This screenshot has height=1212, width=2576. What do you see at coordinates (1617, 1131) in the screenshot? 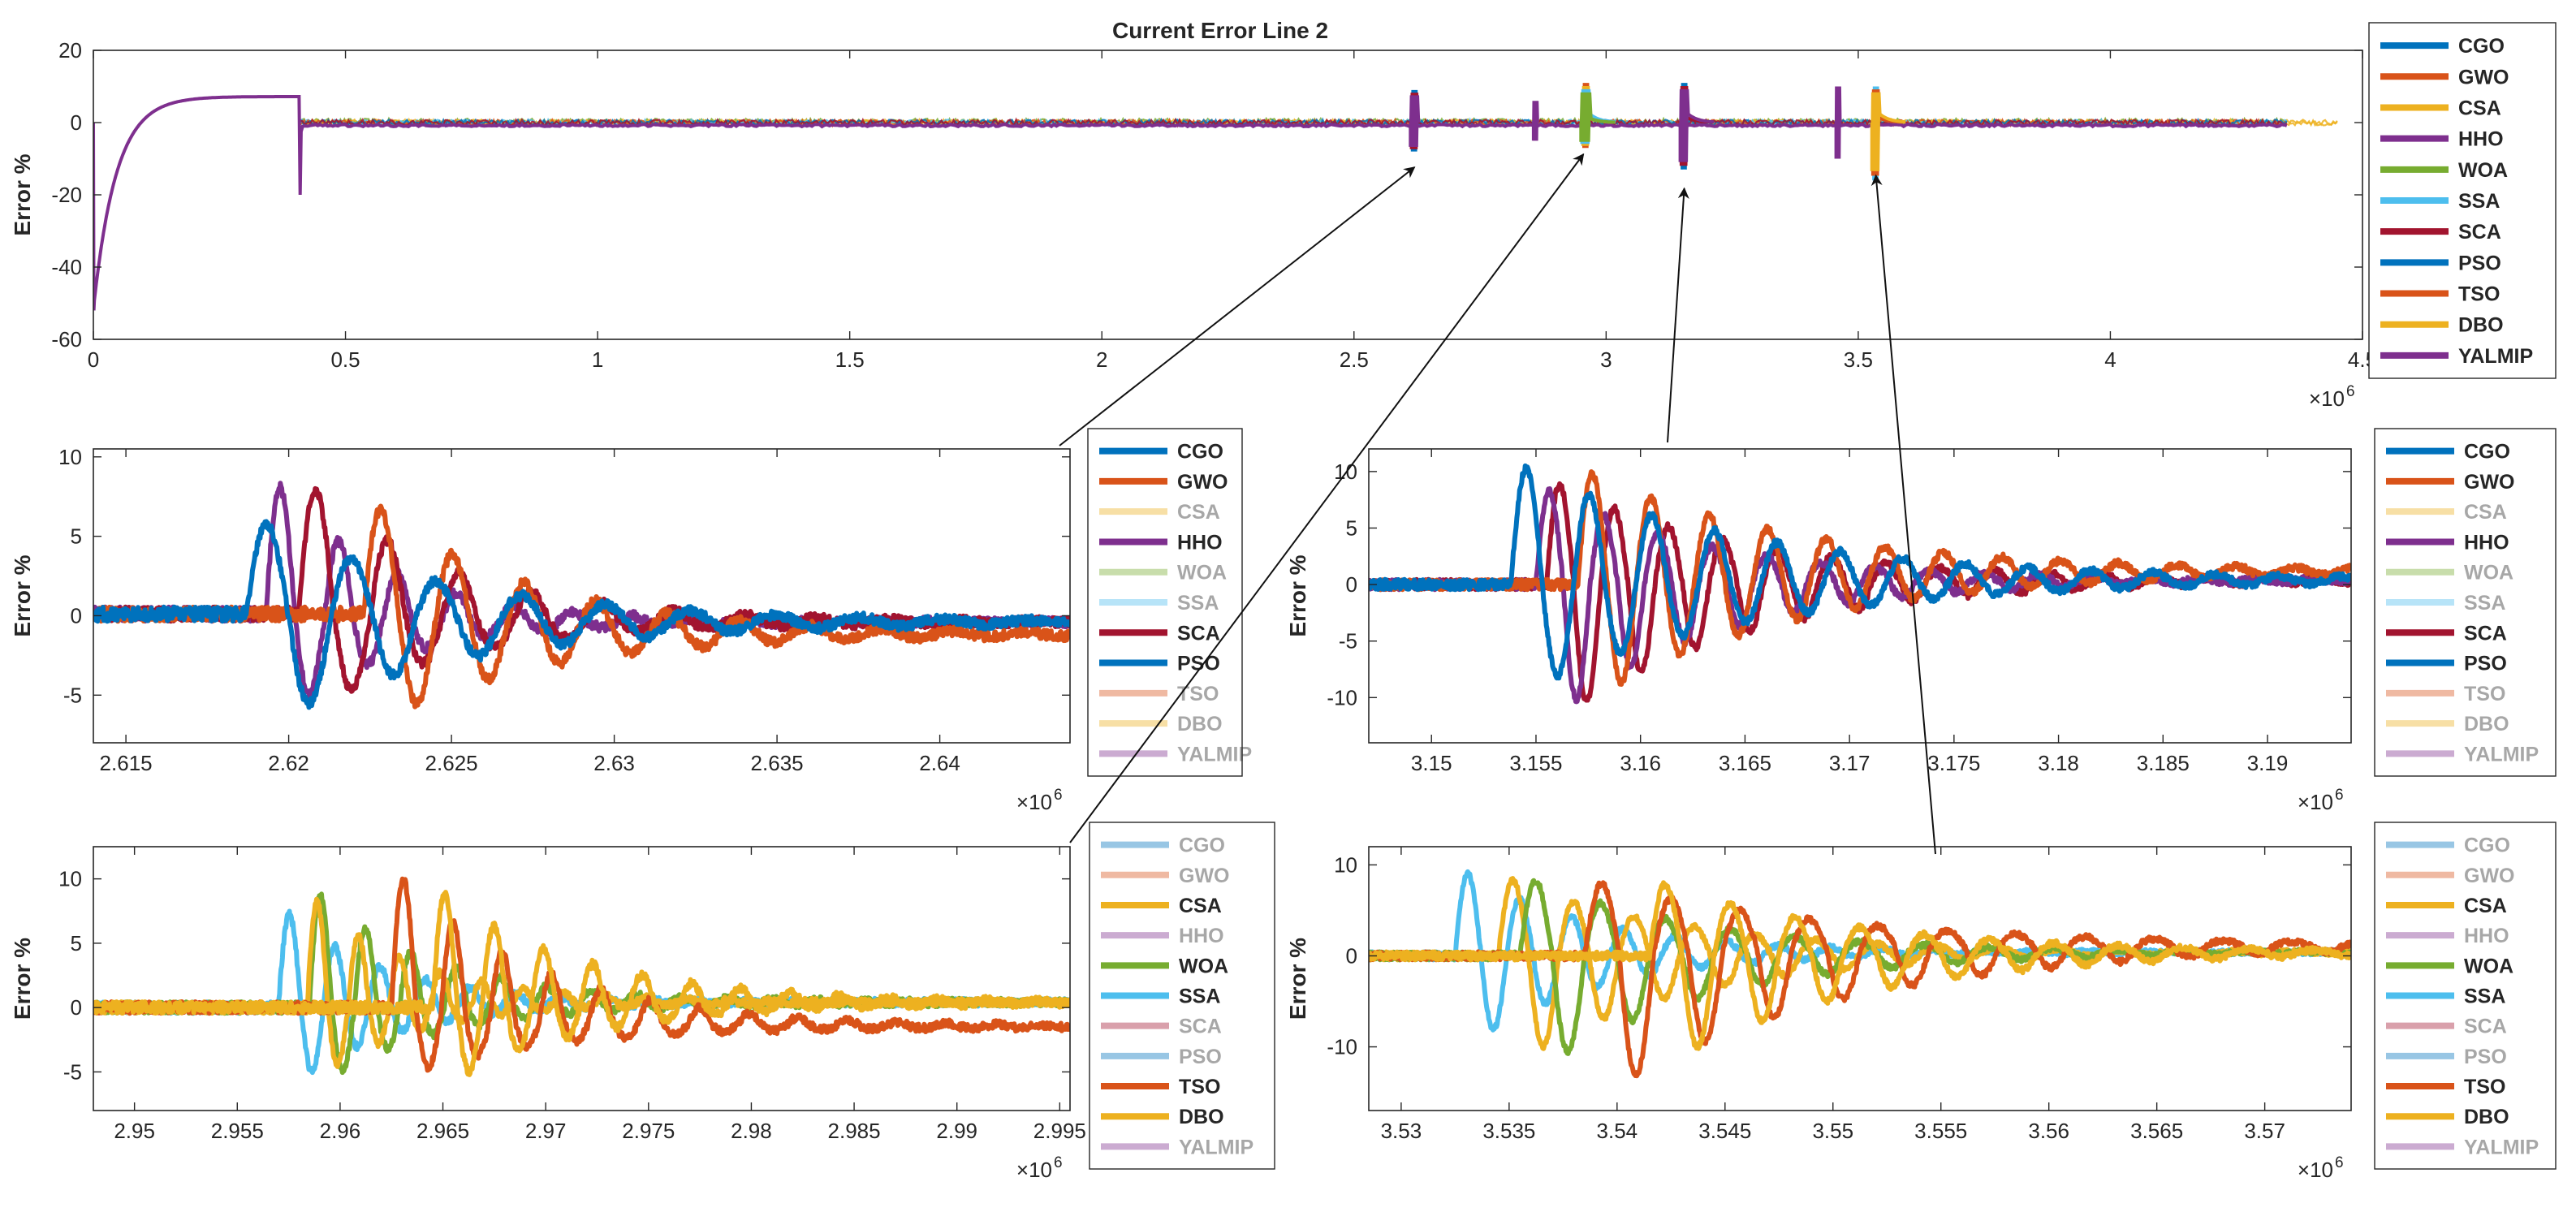
I see `x-tick-label: 3.54` at bounding box center [1617, 1131].